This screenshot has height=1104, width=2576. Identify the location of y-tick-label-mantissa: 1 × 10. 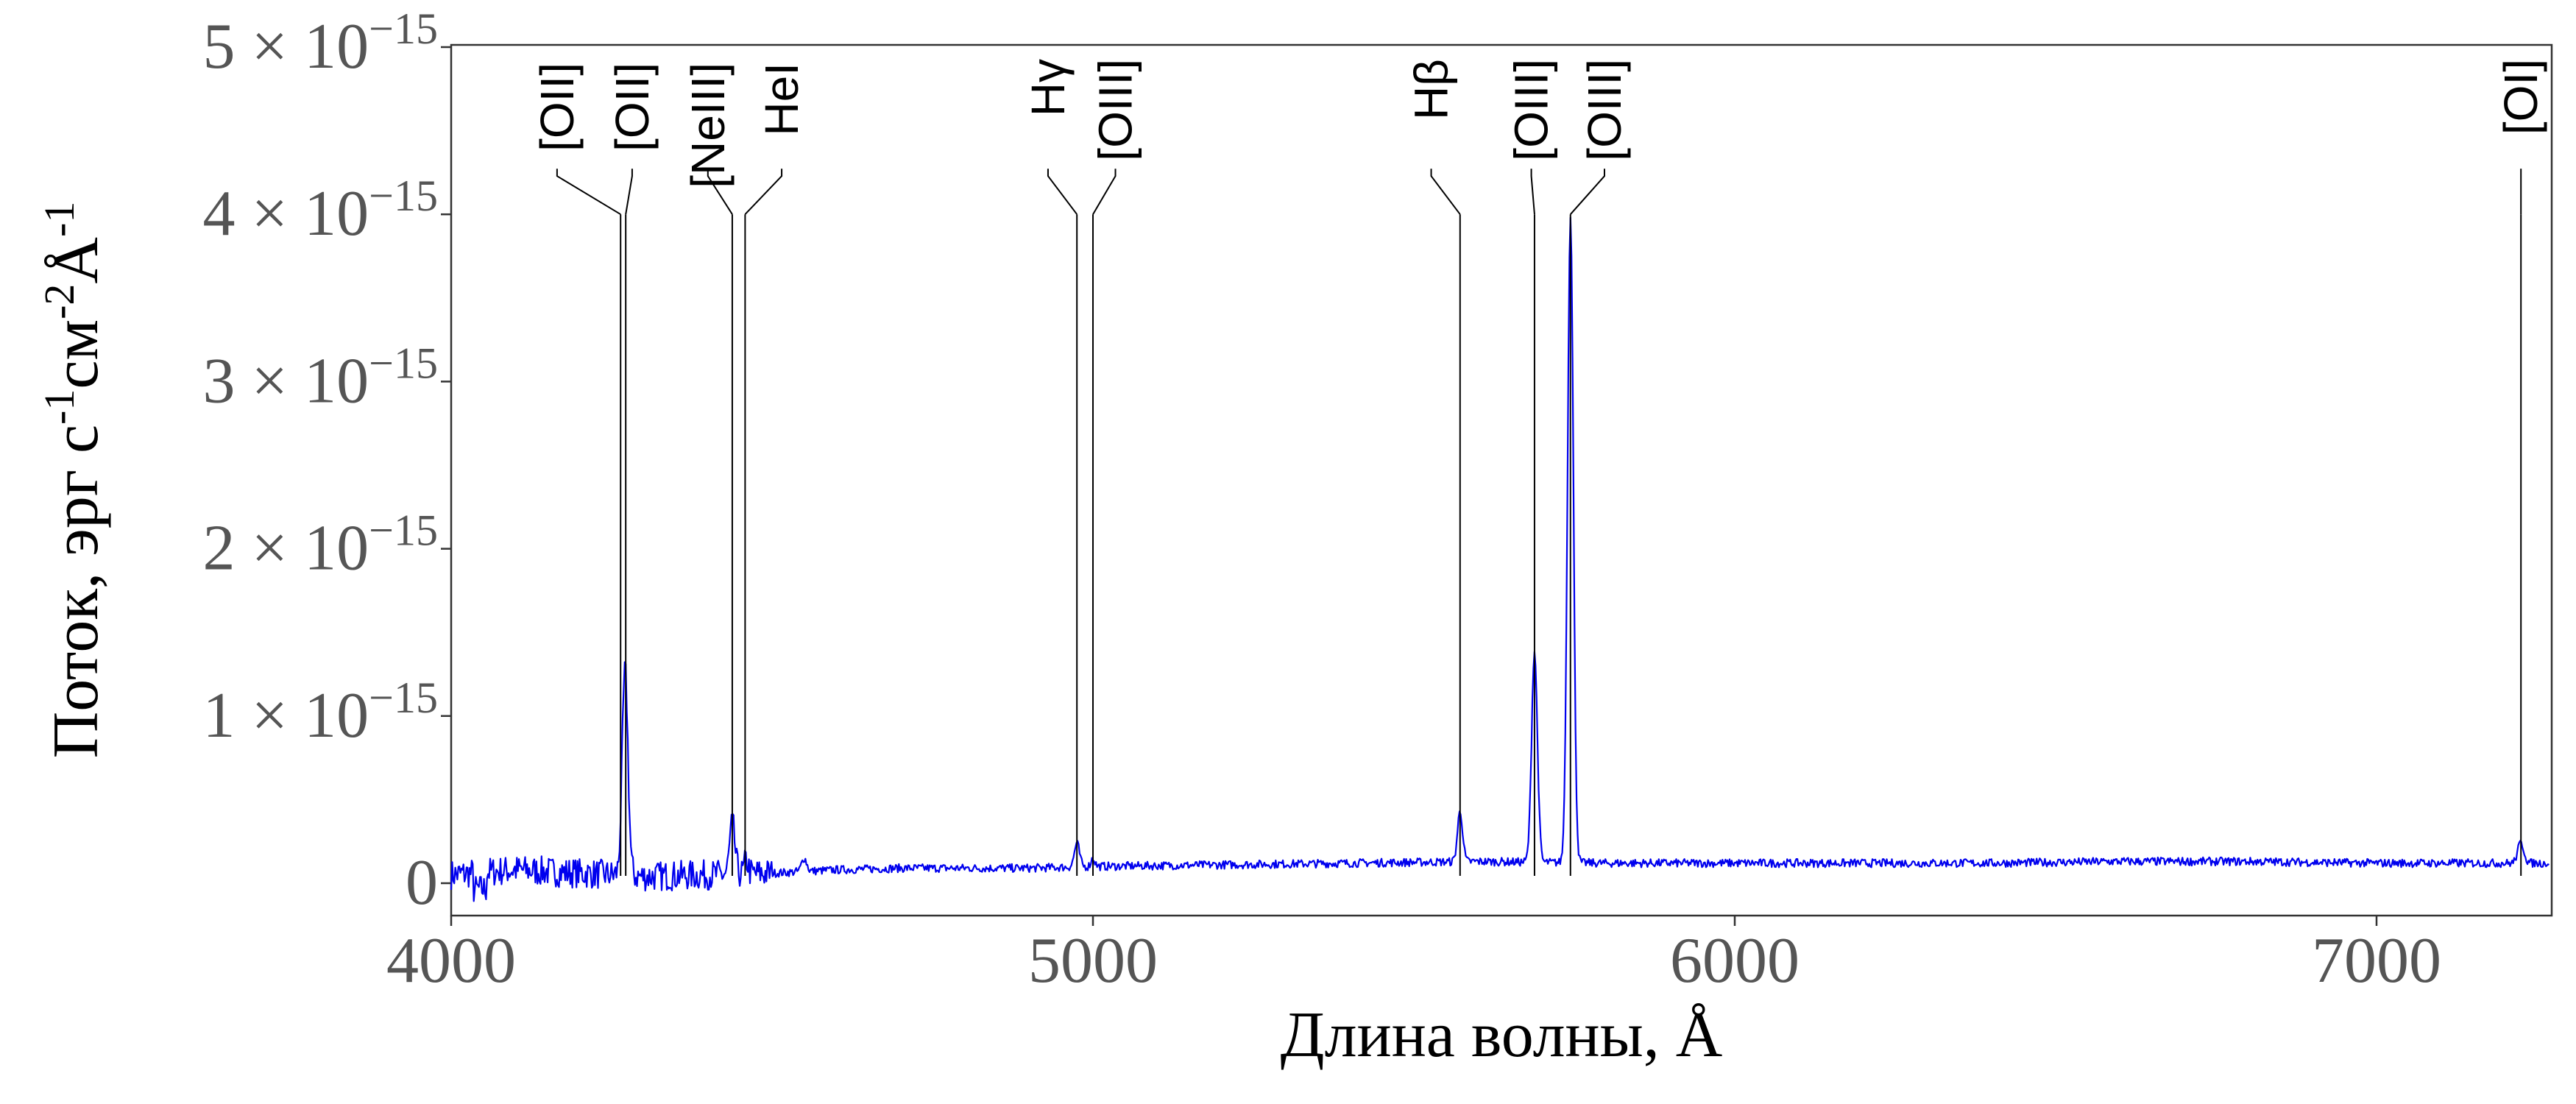
(286, 715).